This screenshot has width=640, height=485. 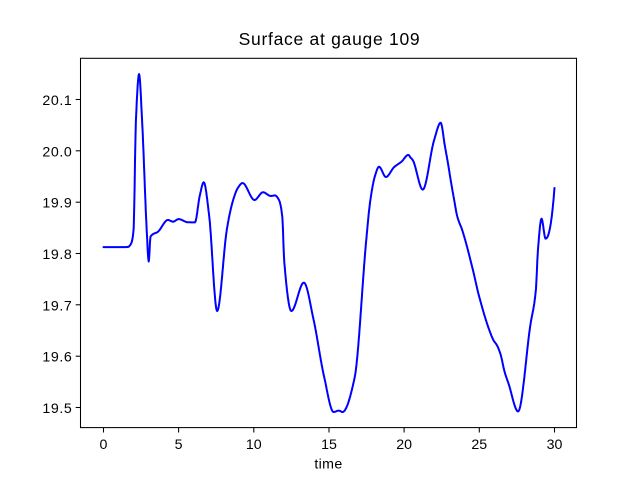 I want to click on svg-text: 10, so click(x=254, y=445).